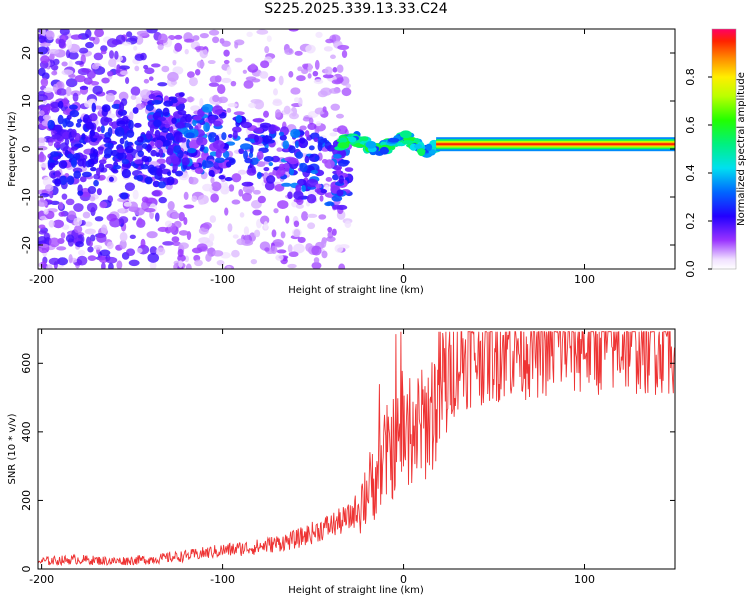 Image resolution: width=750 pixels, height=600 pixels. Describe the element at coordinates (356, 290) in the screenshot. I see `spectrogram-x-label: Height of straight line (km)` at that location.